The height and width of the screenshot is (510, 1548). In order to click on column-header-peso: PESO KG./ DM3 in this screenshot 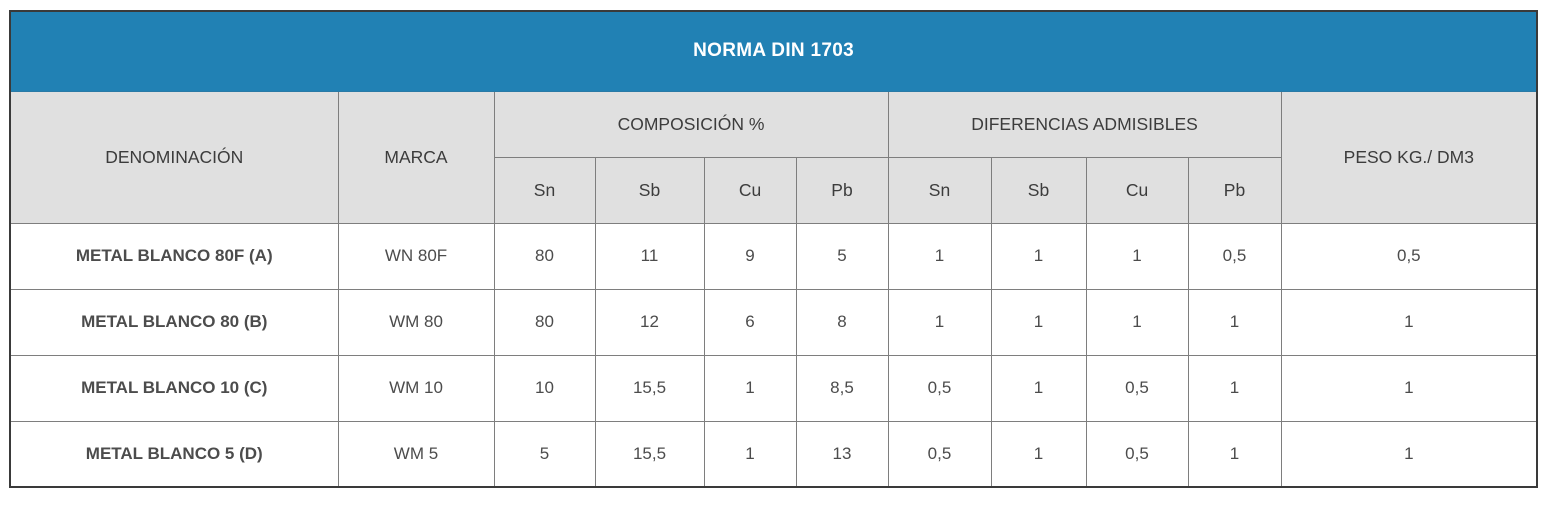, I will do `click(1409, 157)`.